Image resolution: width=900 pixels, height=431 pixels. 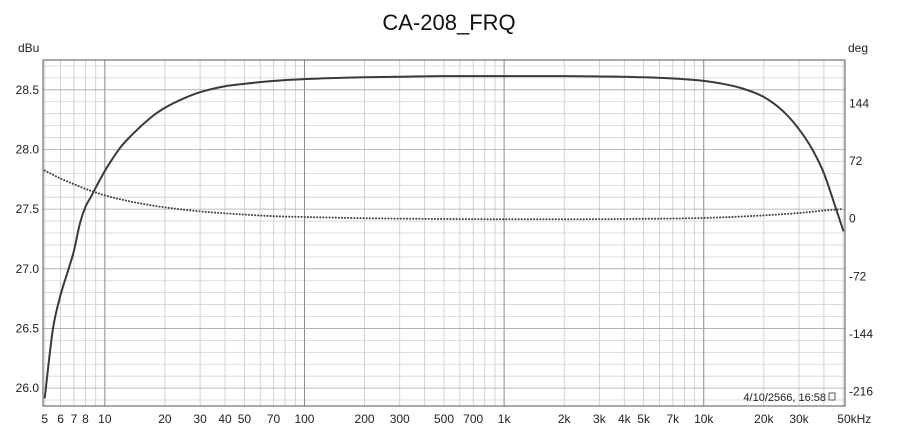 What do you see at coordinates (28, 209) in the screenshot?
I see `y-left-tick-label: 27.5` at bounding box center [28, 209].